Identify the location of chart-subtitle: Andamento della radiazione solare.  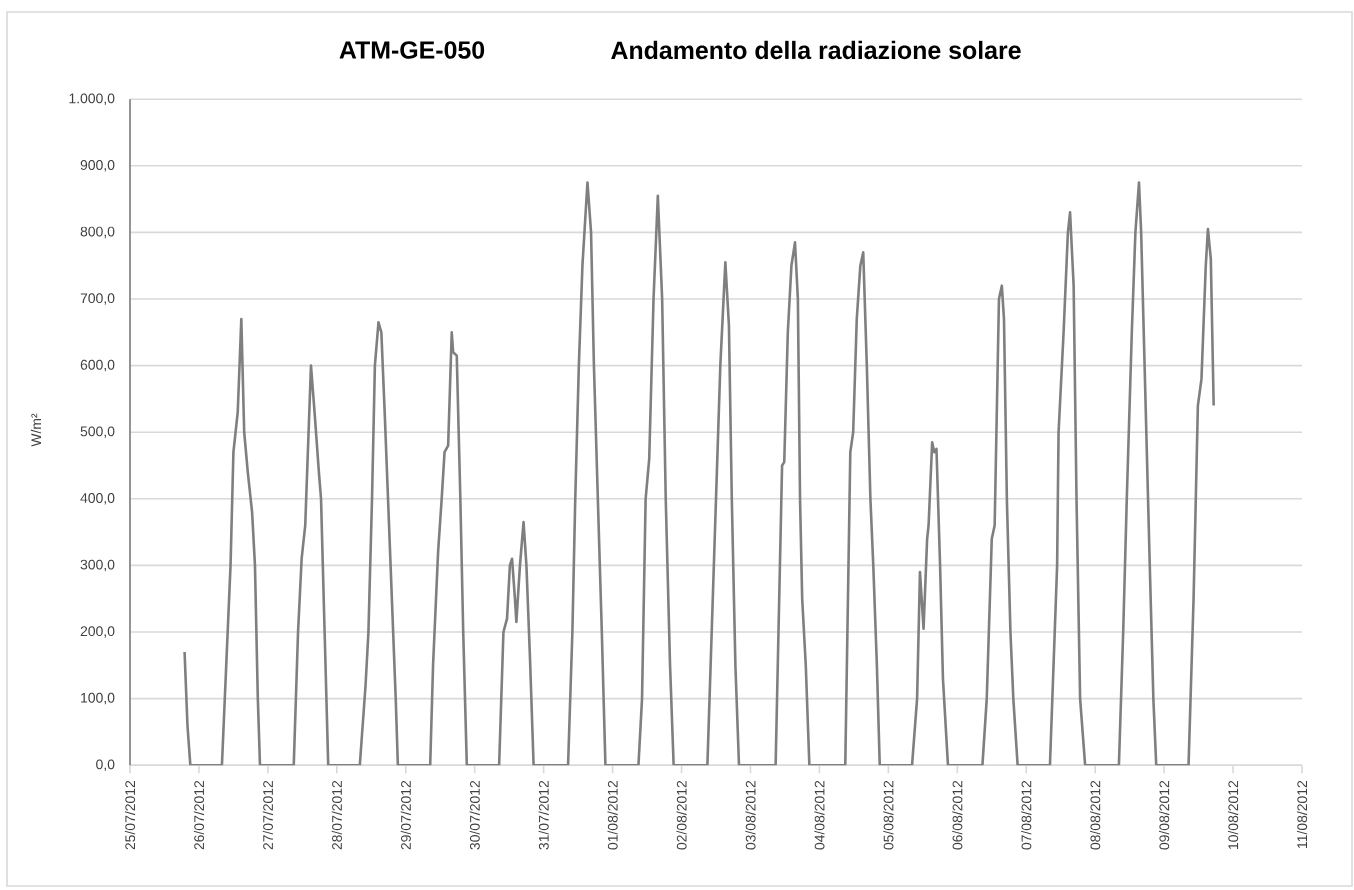
(816, 50).